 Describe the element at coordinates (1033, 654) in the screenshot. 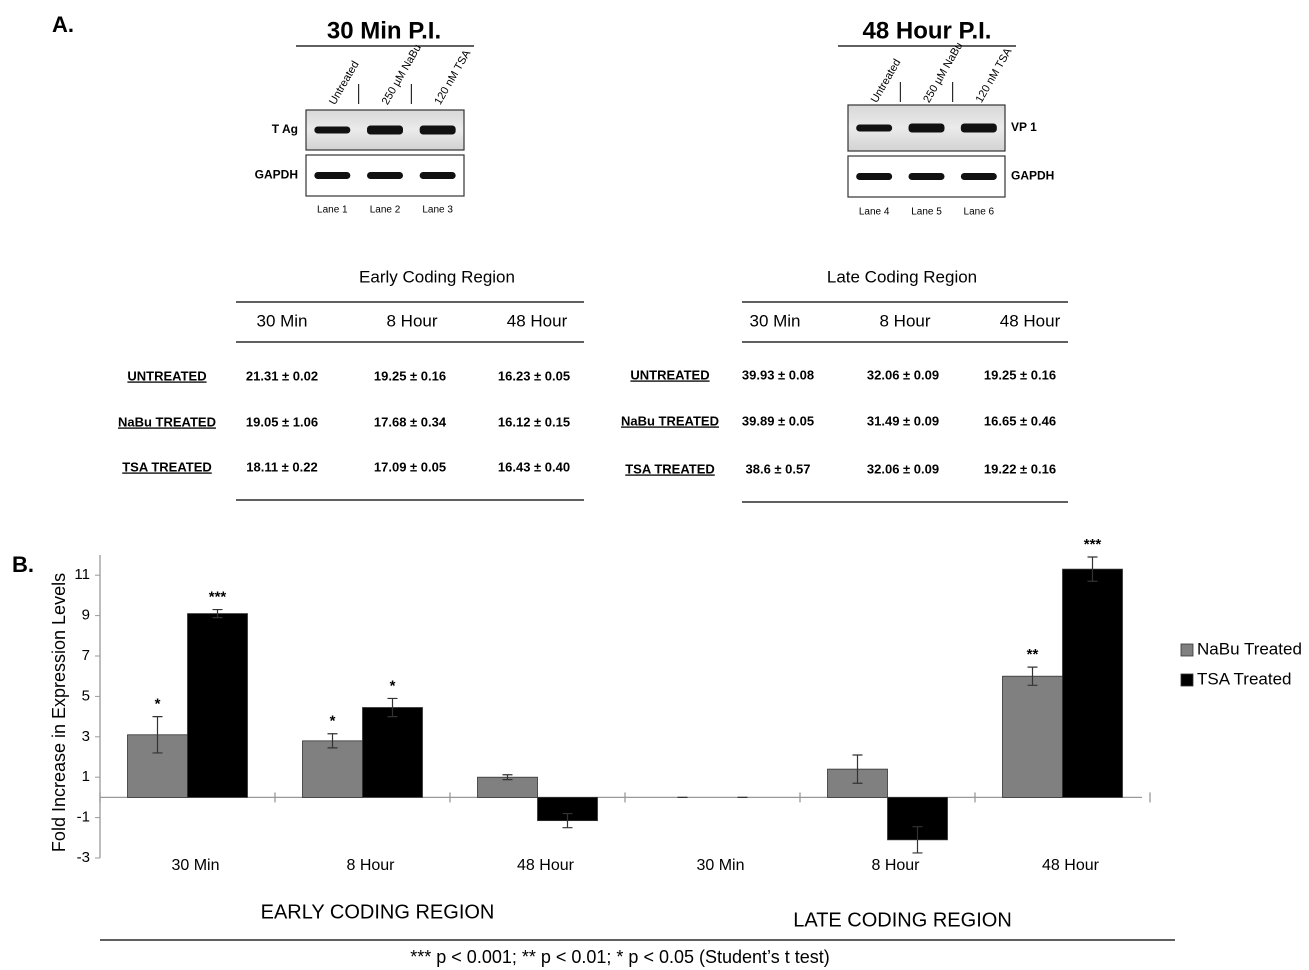

I see `significance: **` at that location.